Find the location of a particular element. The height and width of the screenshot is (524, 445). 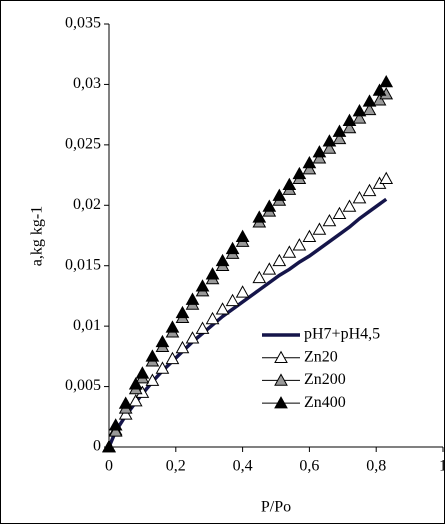

legend-label: Zn200 is located at coordinates (325, 379).